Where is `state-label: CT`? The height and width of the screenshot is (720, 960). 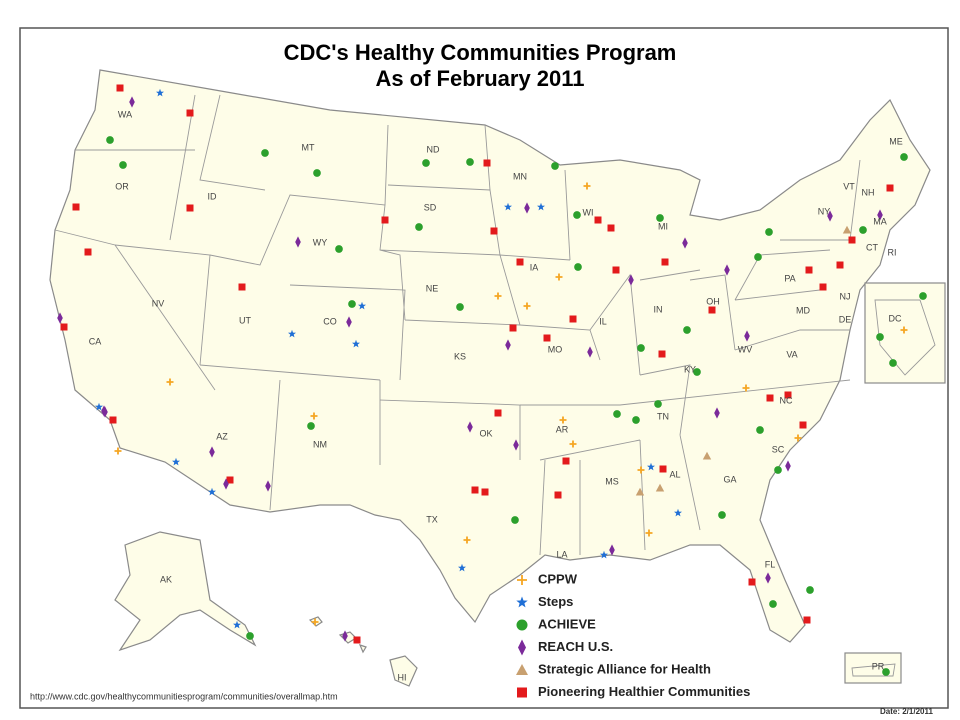 state-label: CT is located at coordinates (872, 247).